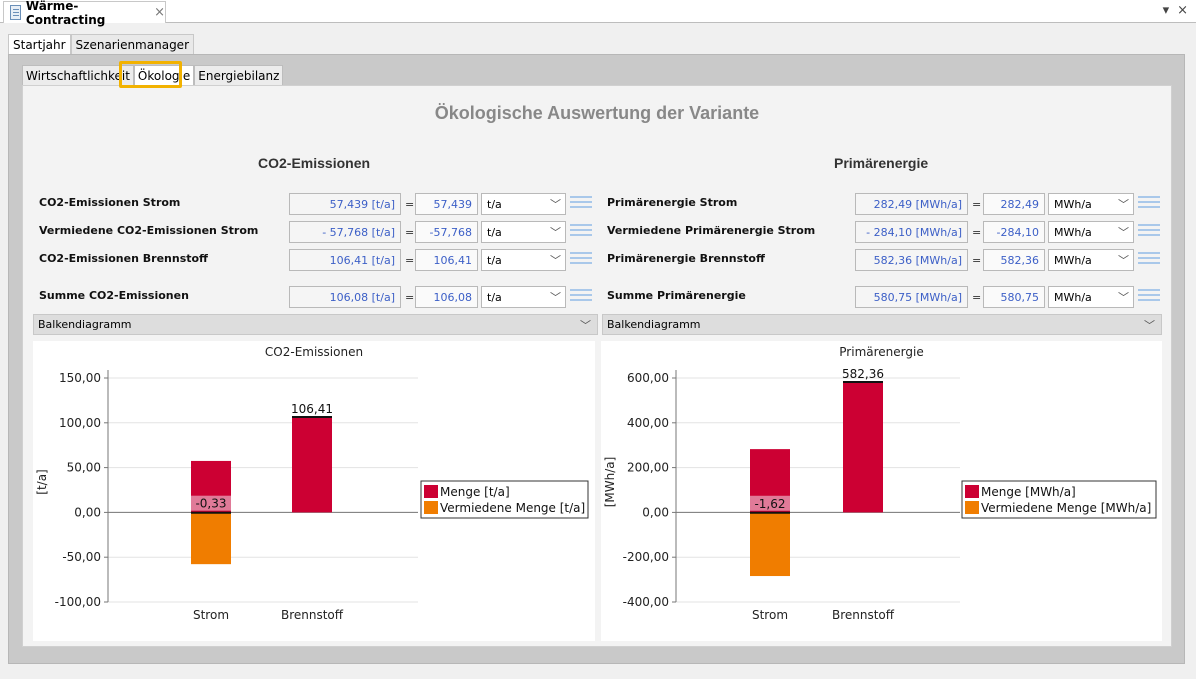 The image size is (1196, 679). What do you see at coordinates (312, 615) in the screenshot?
I see `x-tick-label: Brennstoff` at bounding box center [312, 615].